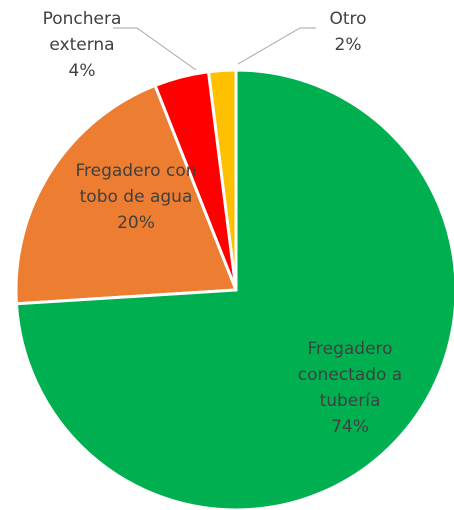  Describe the element at coordinates (350, 427) in the screenshot. I see `value-label: 74%` at that location.